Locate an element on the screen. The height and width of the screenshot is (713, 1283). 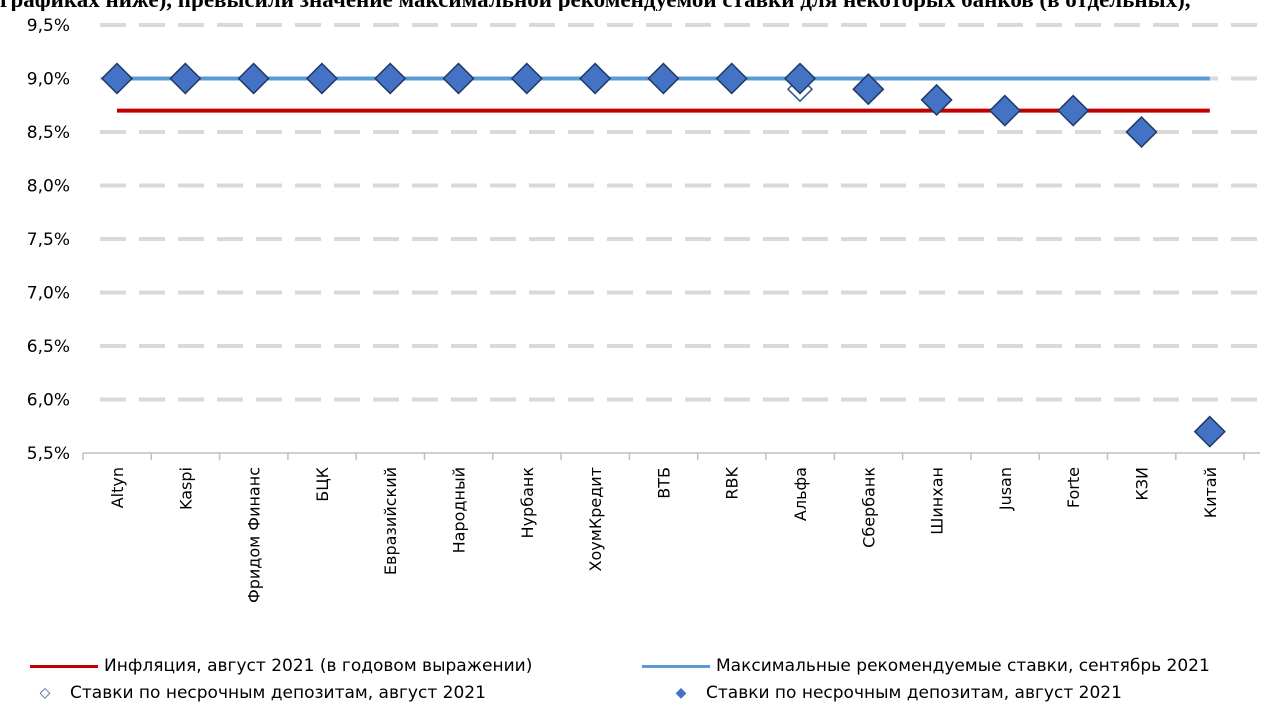
x-category-label: Евразийский is located at coordinates (390, 521).